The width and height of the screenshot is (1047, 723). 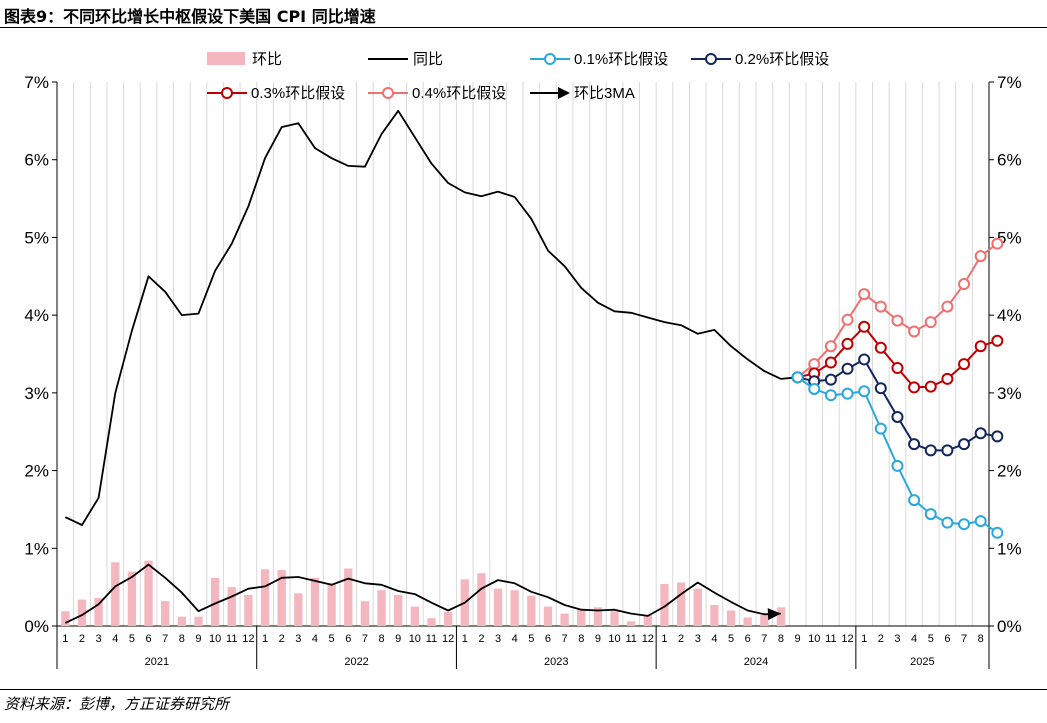 What do you see at coordinates (267, 59) in the screenshot?
I see `legend-label-mom: 环比` at bounding box center [267, 59].